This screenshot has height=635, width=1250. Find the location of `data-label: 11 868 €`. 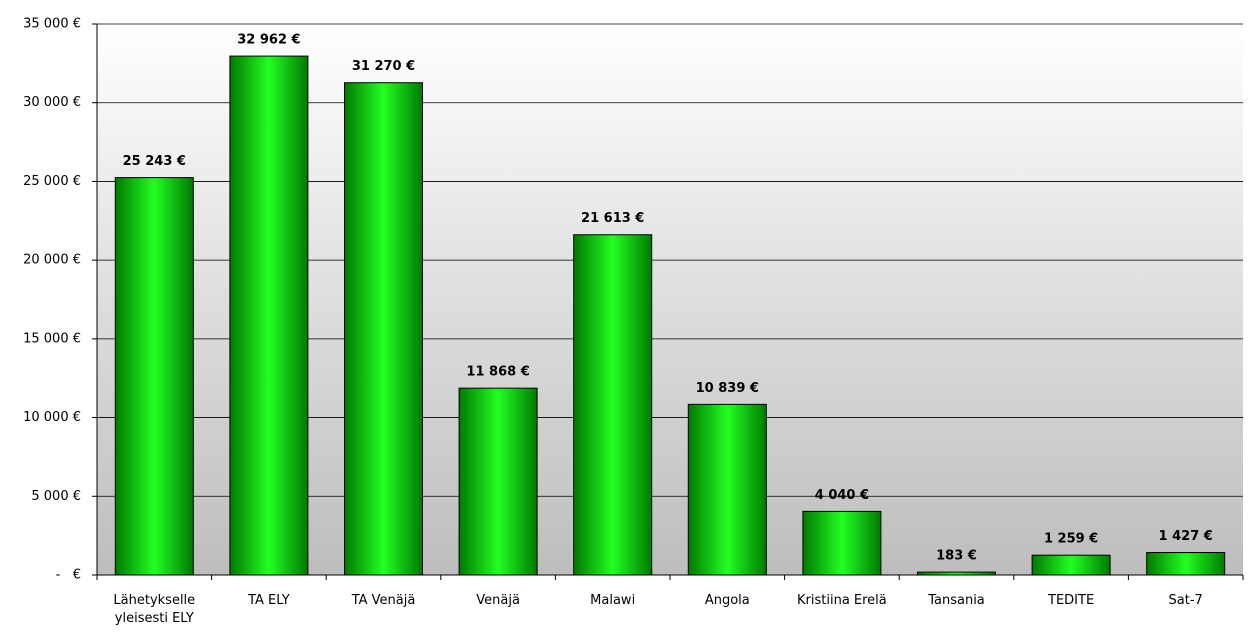

data-label: 11 868 € is located at coordinates (497, 372).